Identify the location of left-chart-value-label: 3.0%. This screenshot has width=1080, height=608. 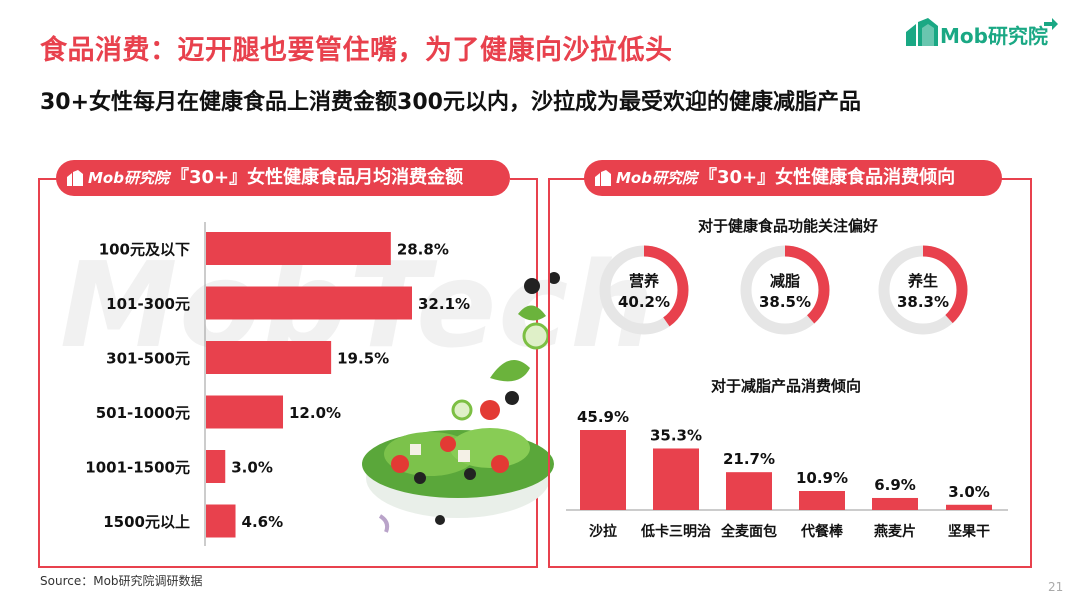
(252, 468).